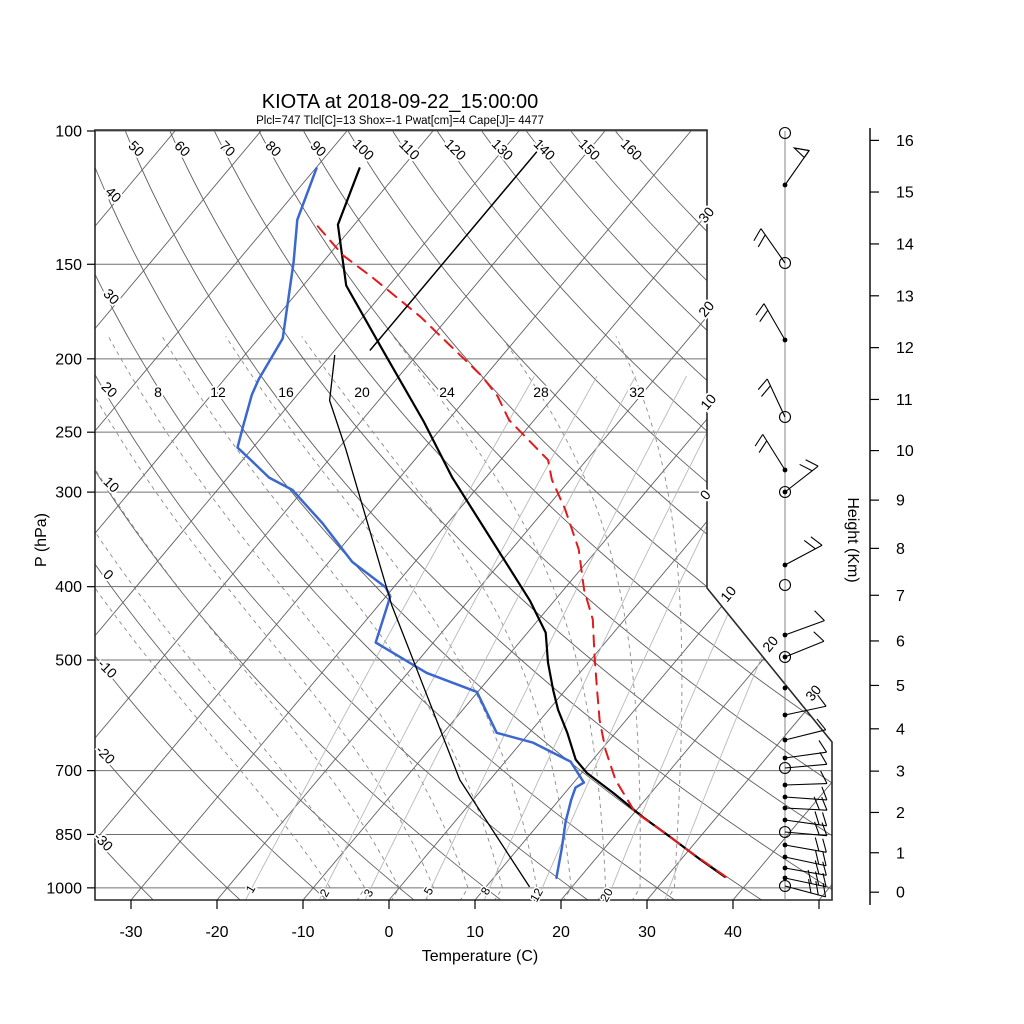 The width and height of the screenshot is (1024, 1024). What do you see at coordinates (286, 392) in the screenshot?
I see `moist-adiabat-label: 16` at bounding box center [286, 392].